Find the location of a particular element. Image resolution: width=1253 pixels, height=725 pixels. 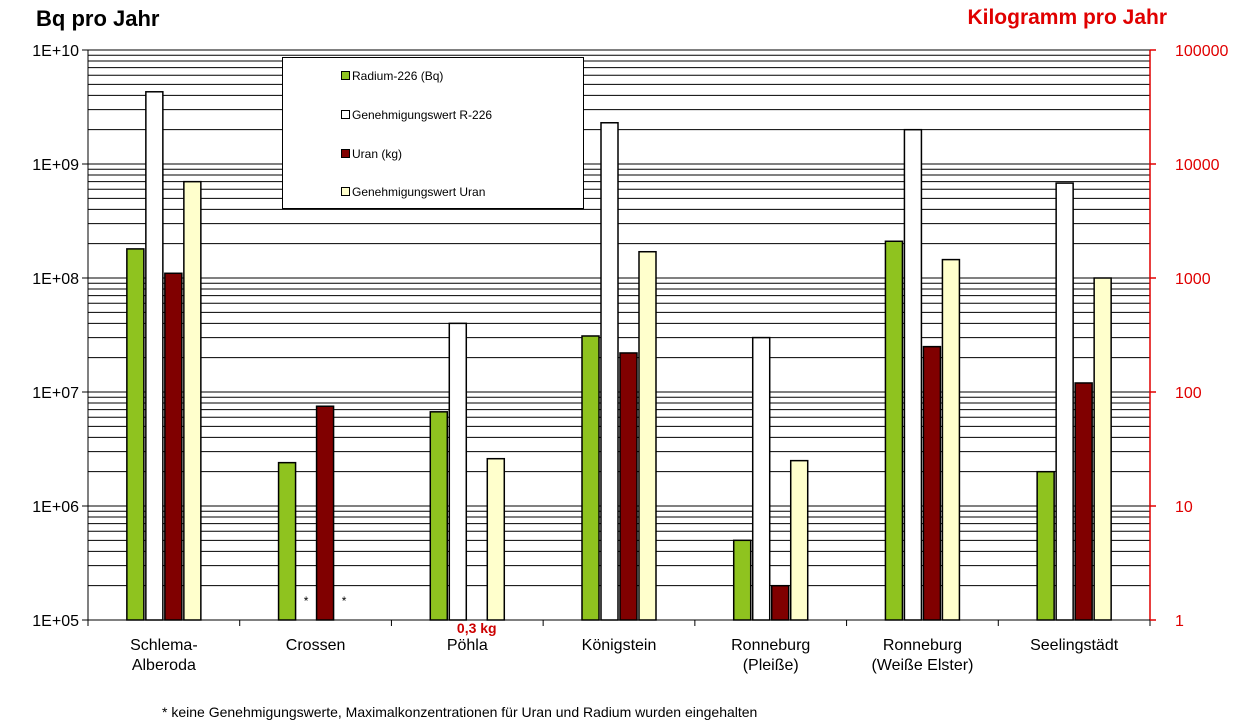

category-label: Schlema- is located at coordinates (164, 645).